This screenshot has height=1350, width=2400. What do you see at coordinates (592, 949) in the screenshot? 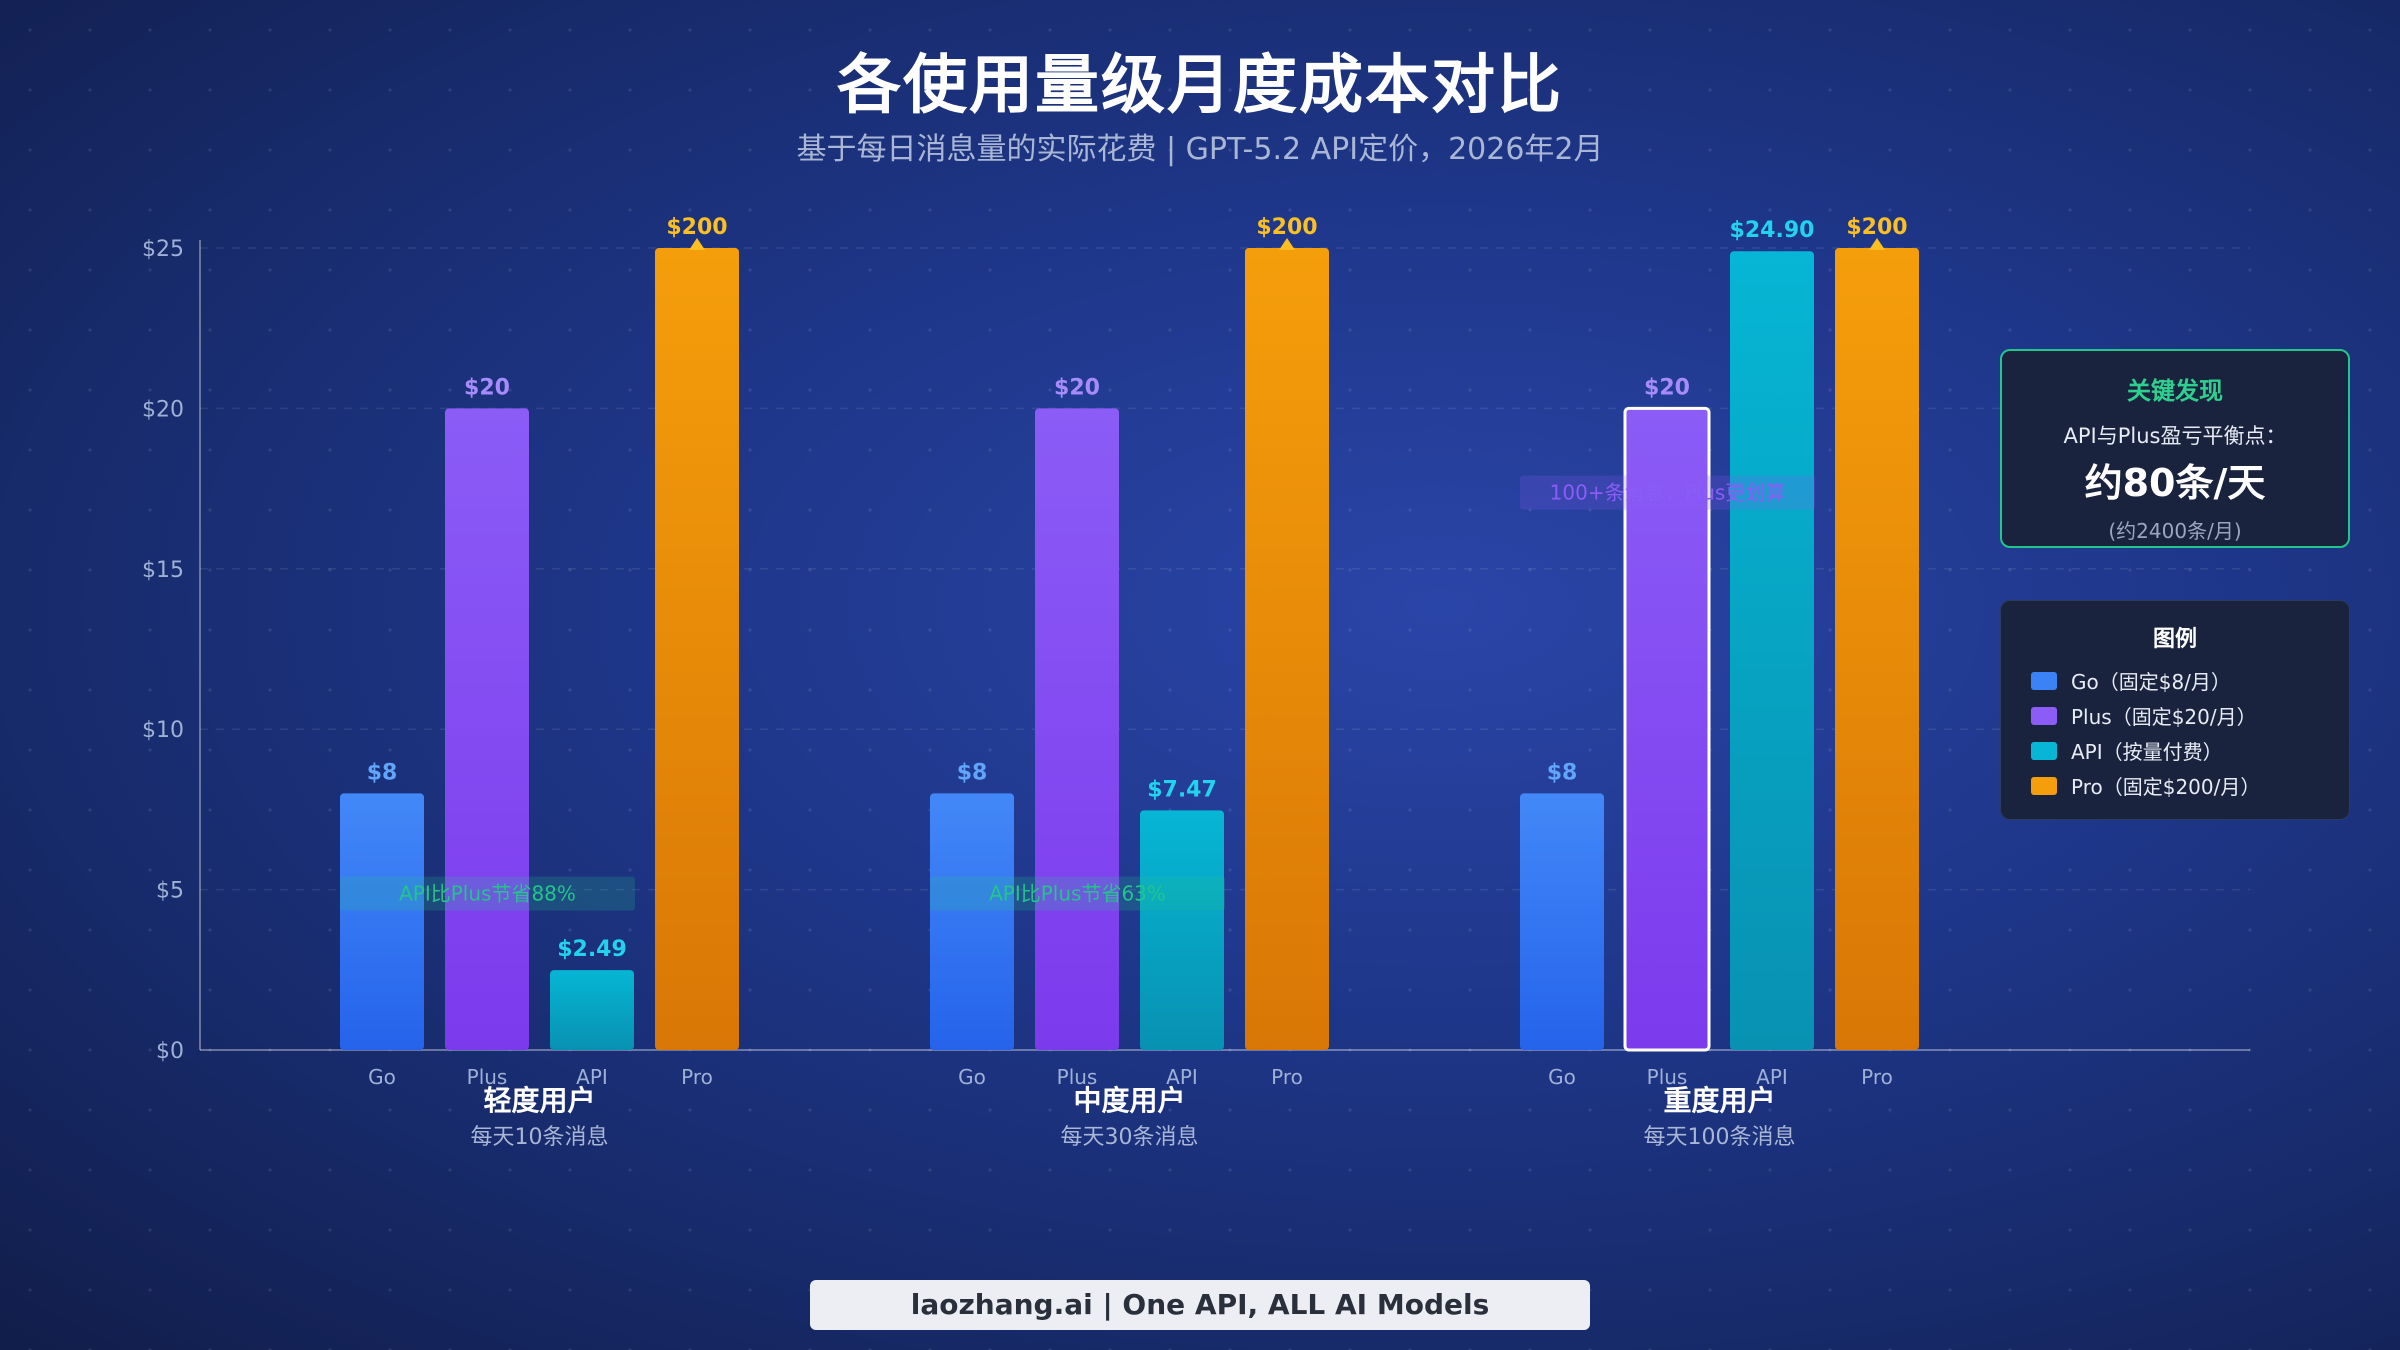
I see `bar-value-label: $2.49` at bounding box center [592, 949].